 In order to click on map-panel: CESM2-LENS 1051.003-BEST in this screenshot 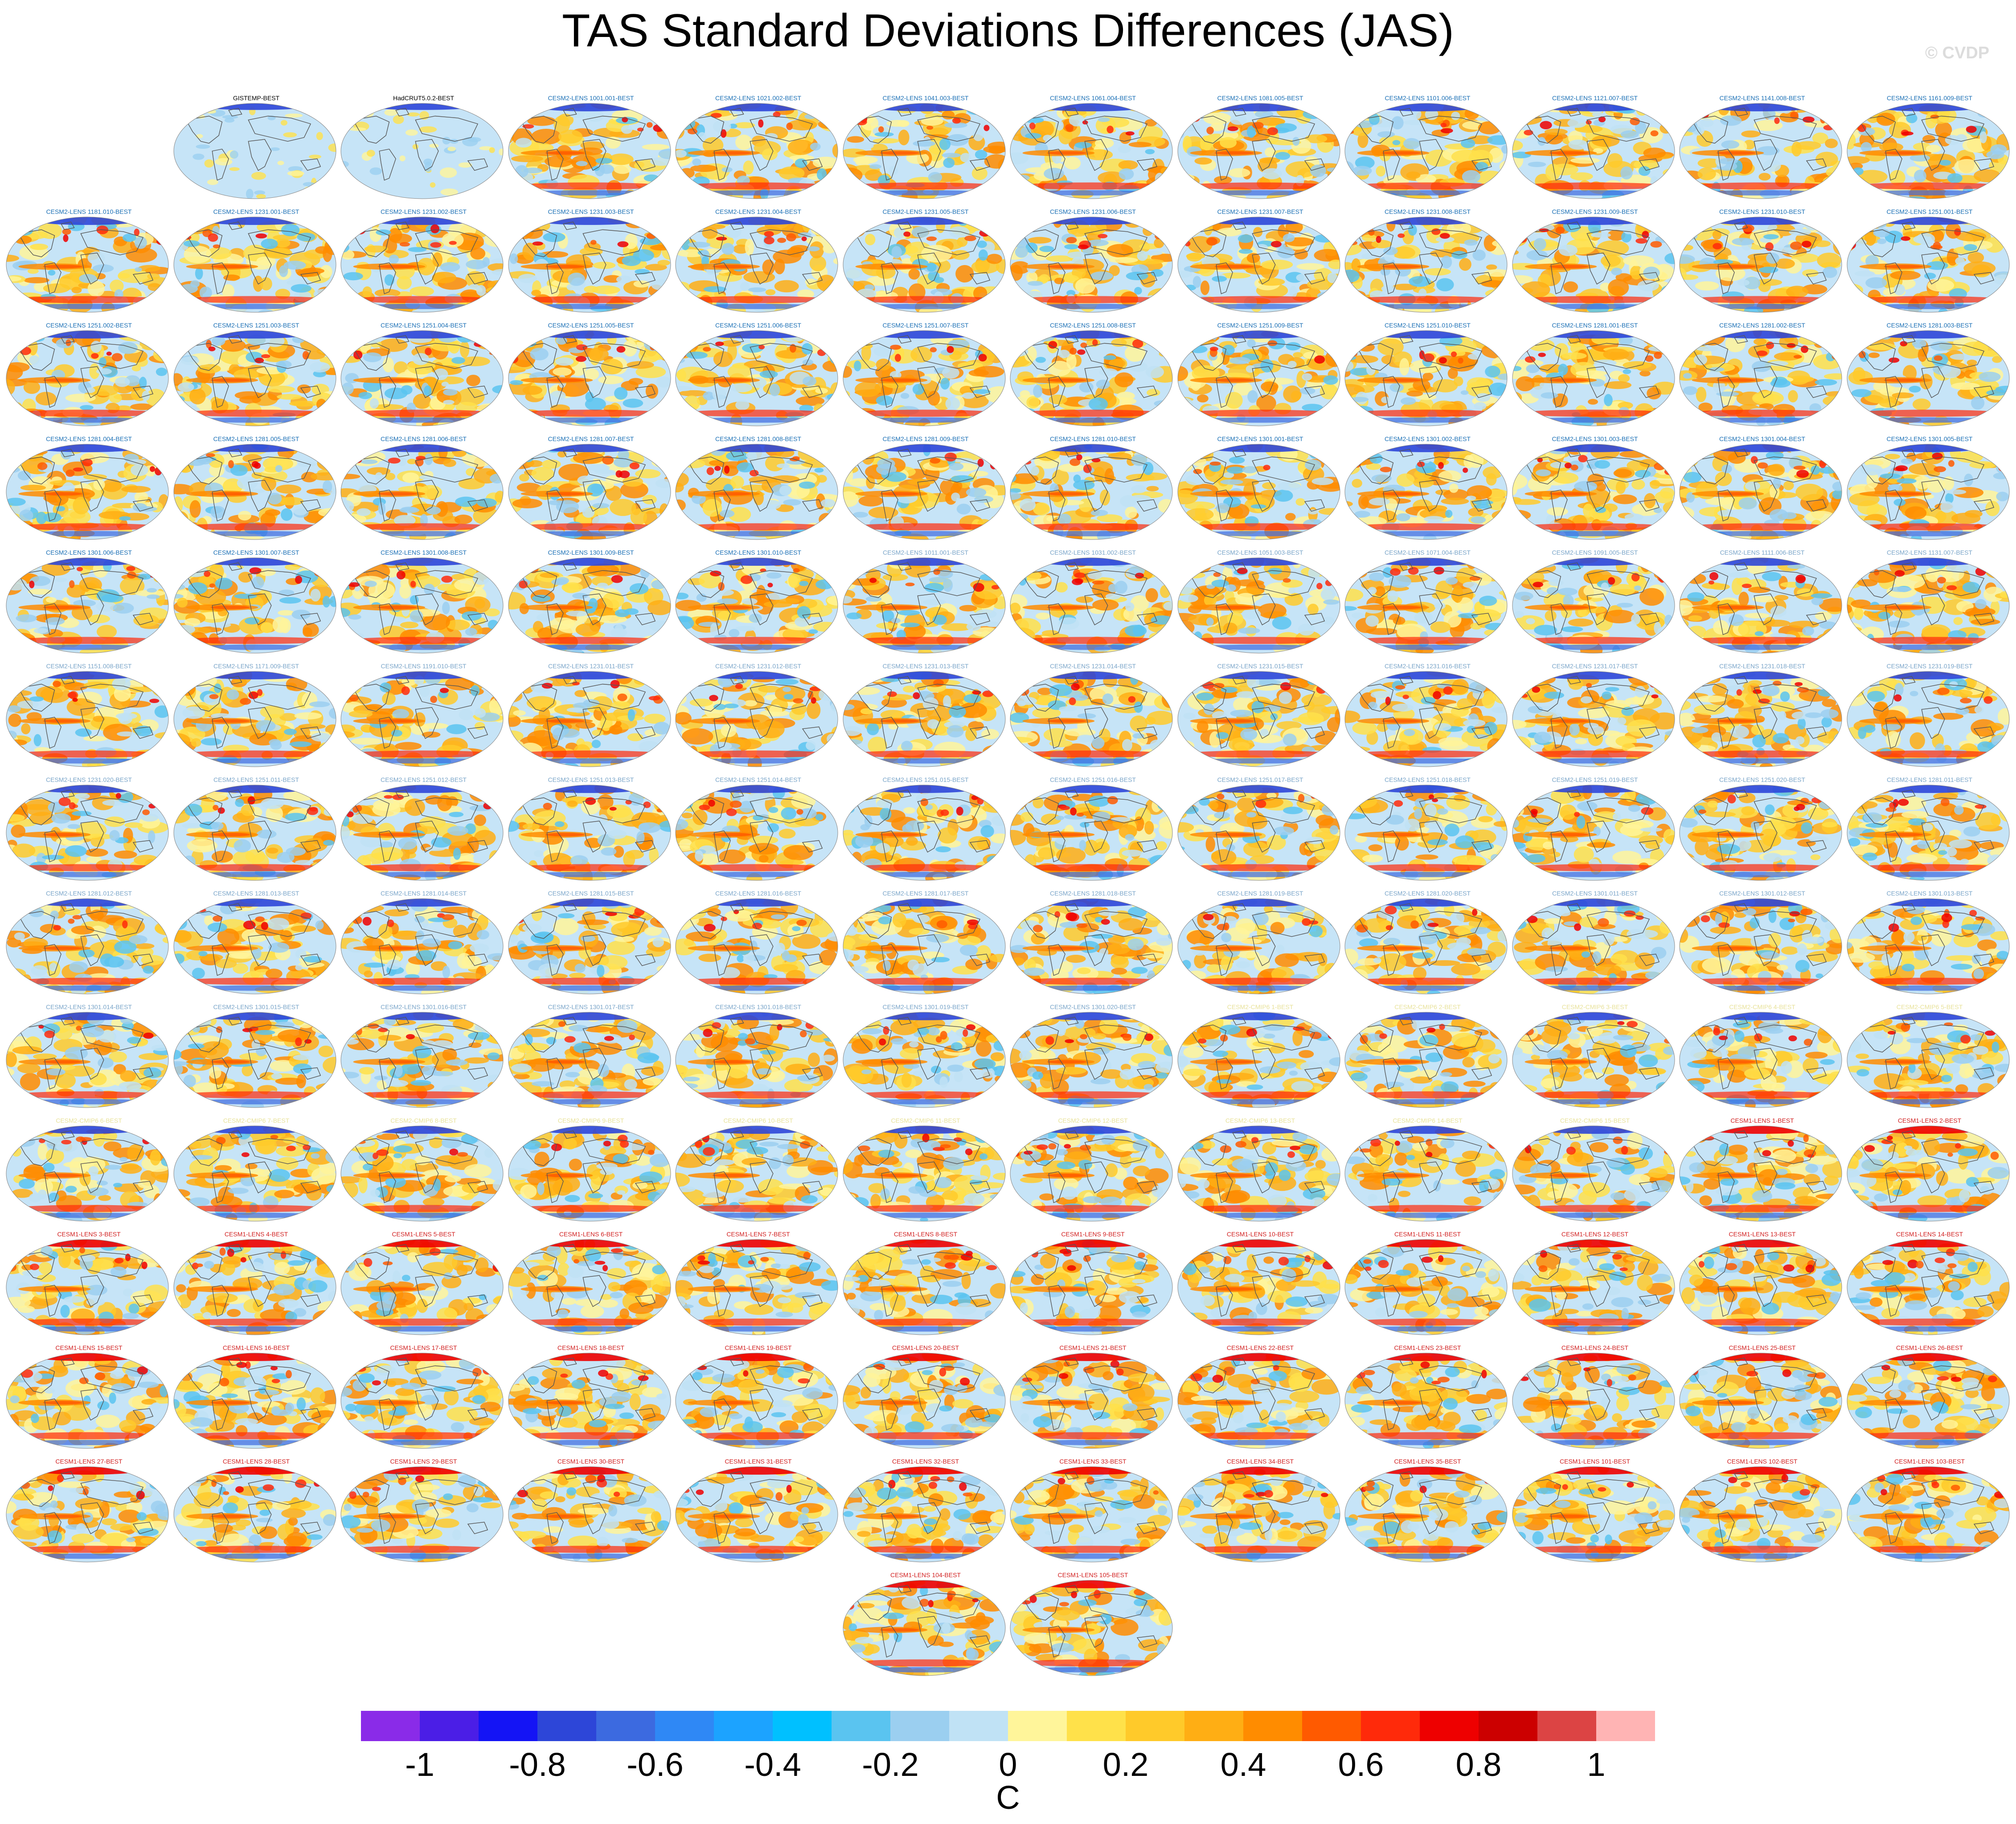, I will do `click(1260, 606)`.